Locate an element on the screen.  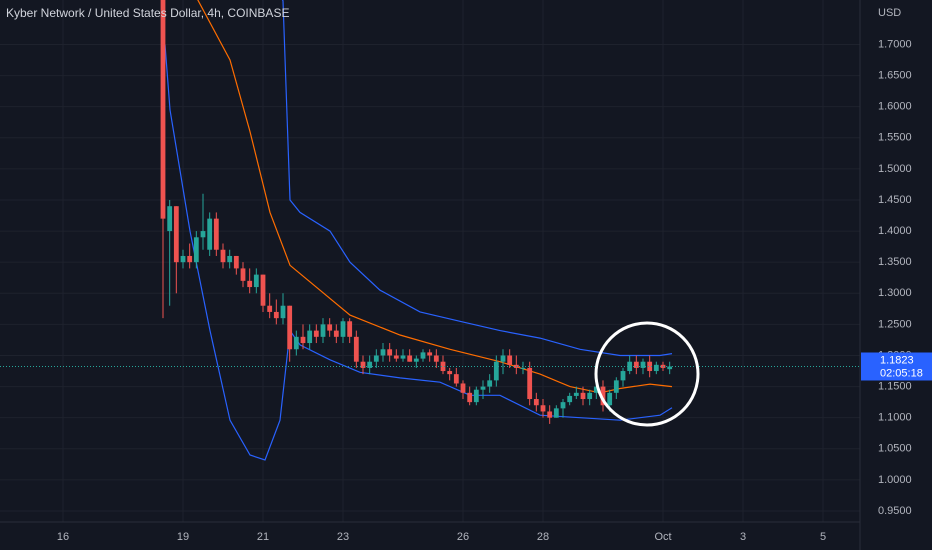
y-tick-label: 1.5500 is located at coordinates (895, 138).